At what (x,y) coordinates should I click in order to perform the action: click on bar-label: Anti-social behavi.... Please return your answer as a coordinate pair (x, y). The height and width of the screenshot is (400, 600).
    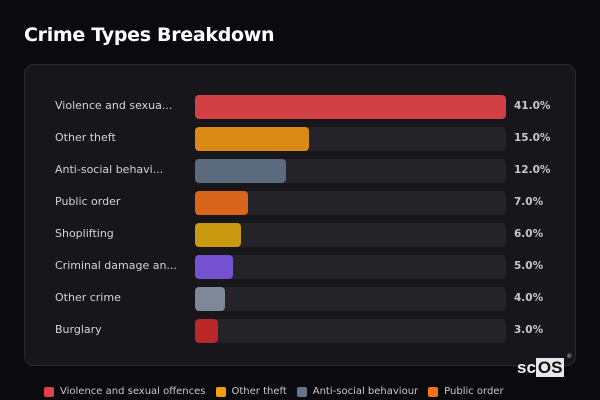
    Looking at the image, I should click on (109, 169).